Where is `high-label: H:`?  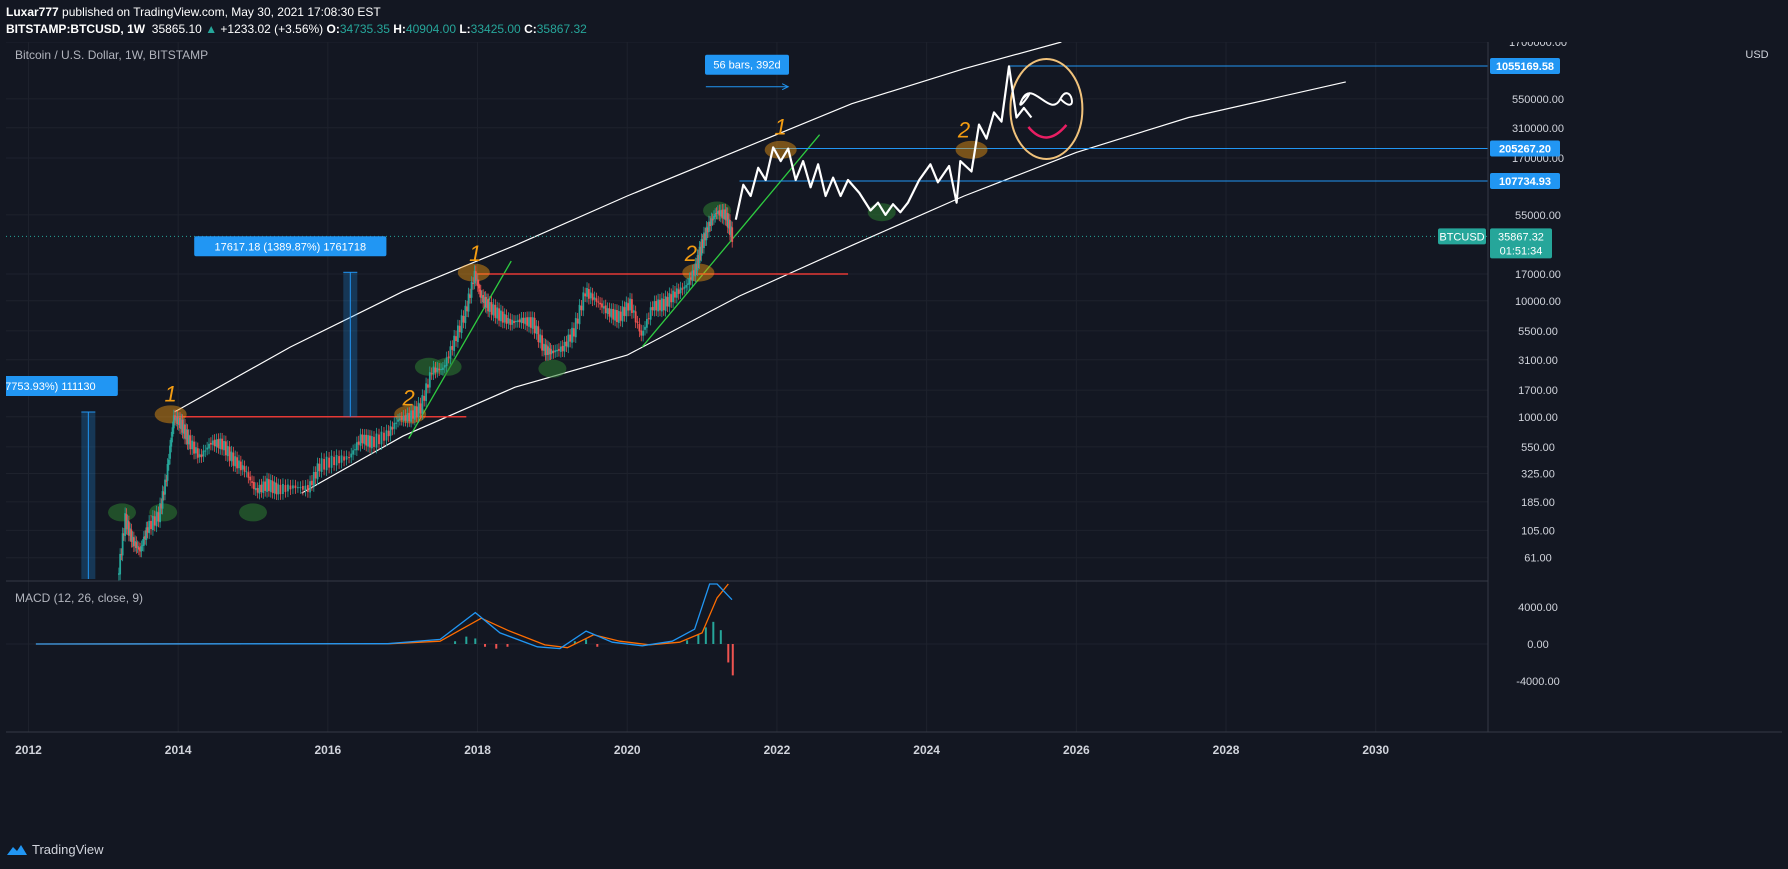
high-label: H: is located at coordinates (399, 29).